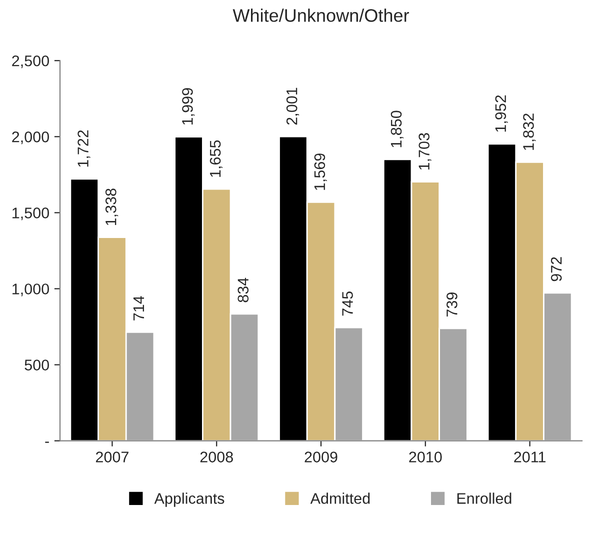 This screenshot has width=600, height=551. I want to click on legend-label: Admitted, so click(340, 498).